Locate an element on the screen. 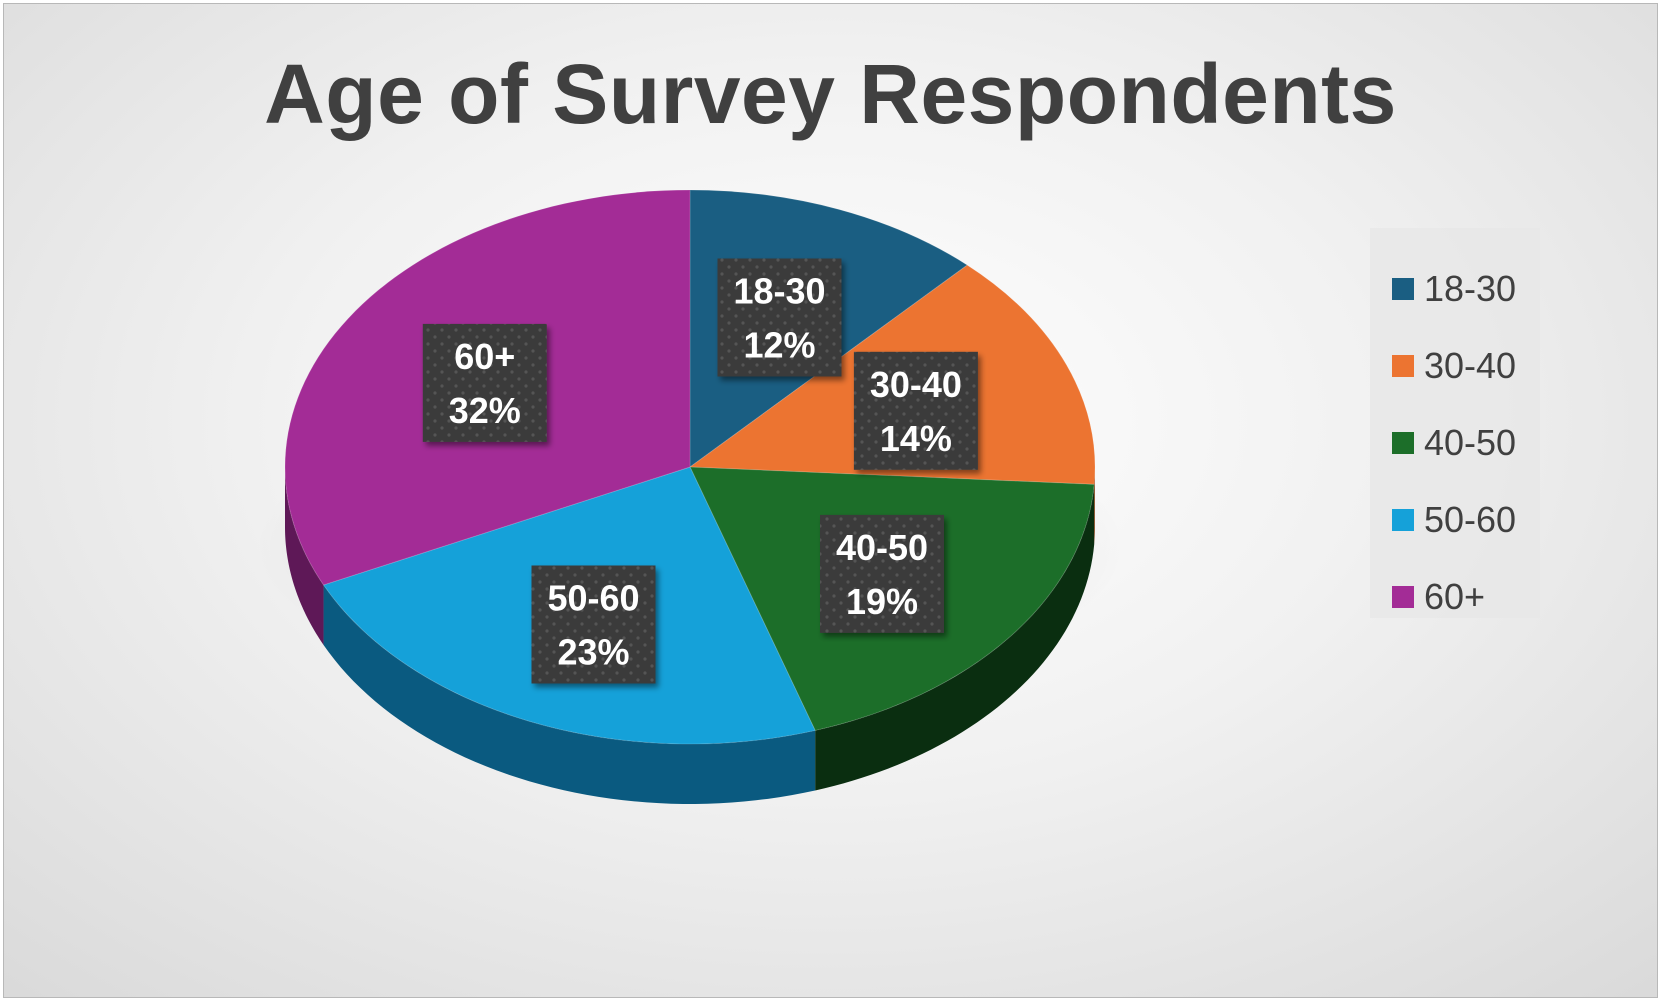  legend-item-60-plus: 60+ is located at coordinates (1455, 596).